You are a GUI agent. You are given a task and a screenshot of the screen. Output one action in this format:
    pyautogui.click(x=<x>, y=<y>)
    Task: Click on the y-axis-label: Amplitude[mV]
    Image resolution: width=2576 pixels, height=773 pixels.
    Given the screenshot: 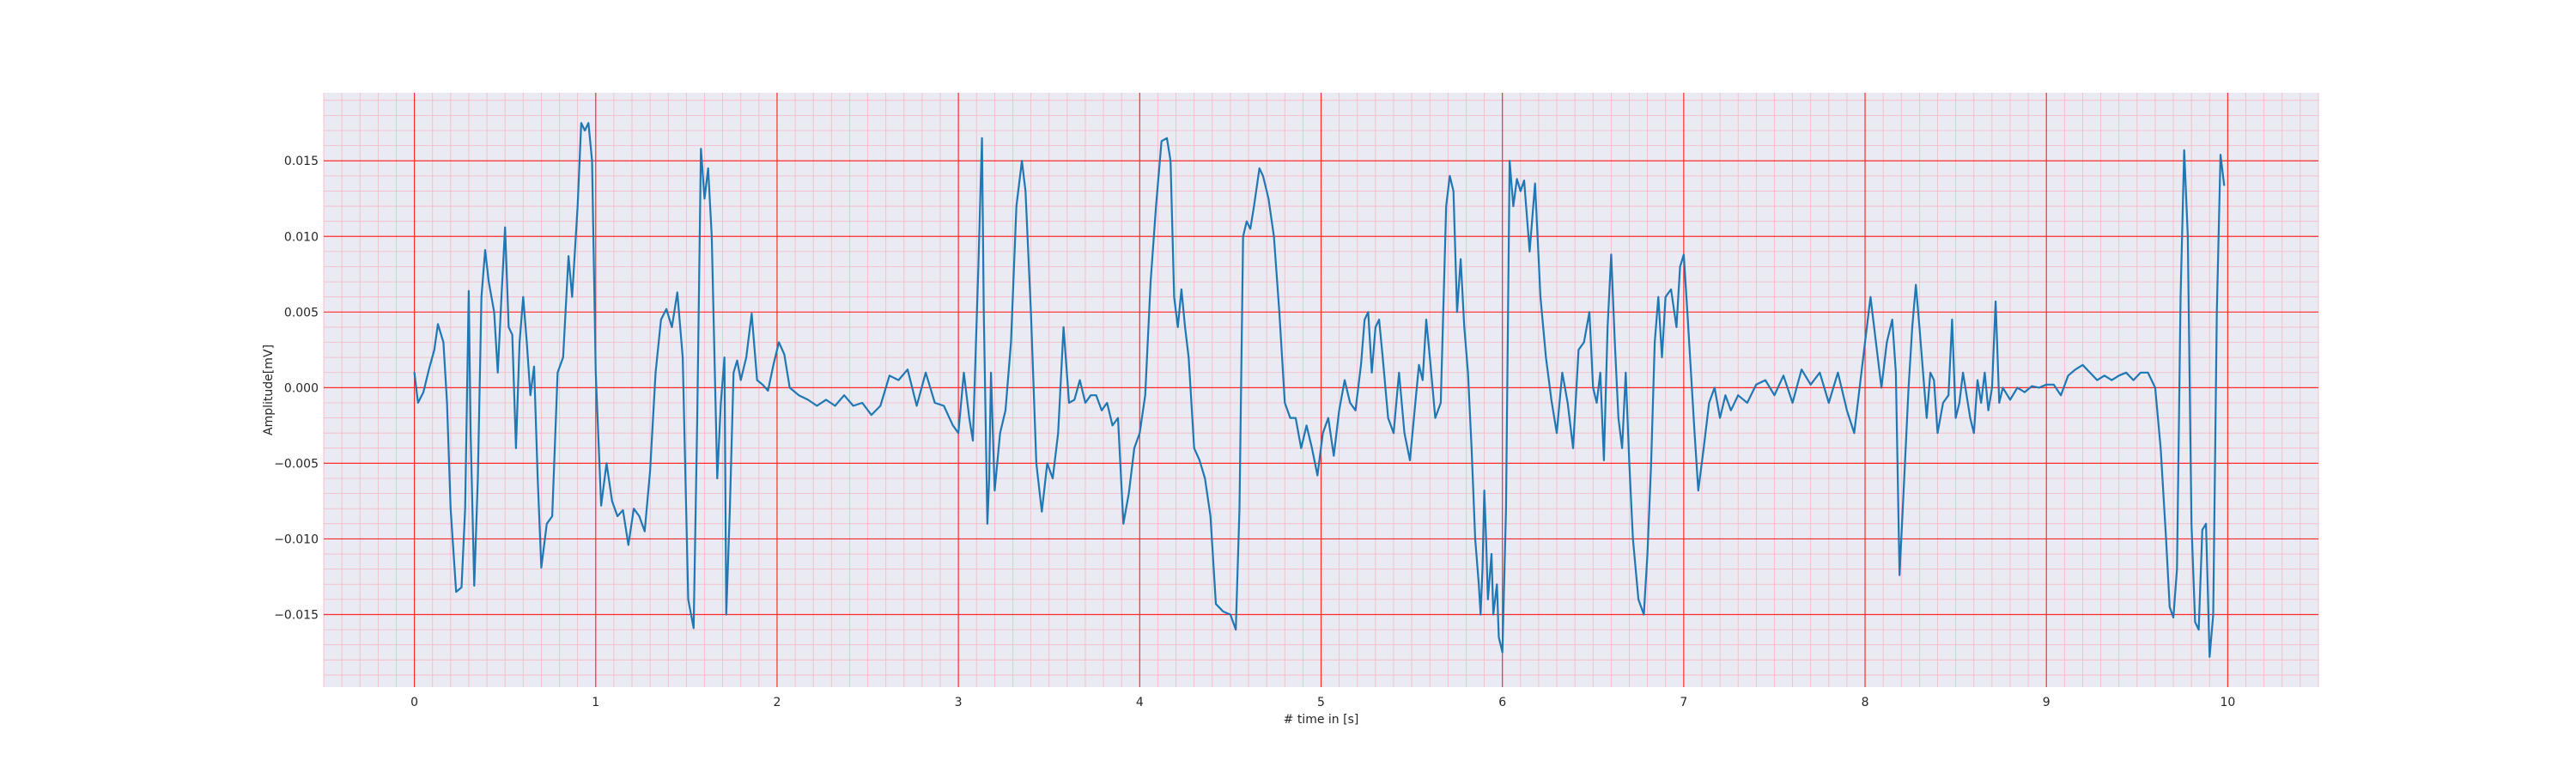 What is the action you would take?
    pyautogui.click(x=269, y=389)
    